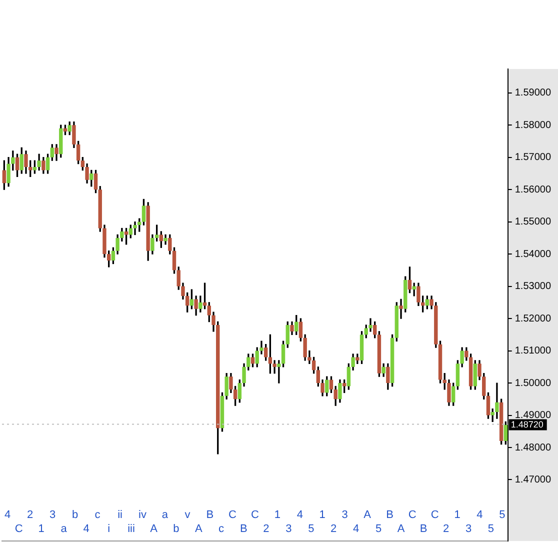 The width and height of the screenshot is (558, 558). I want to click on y-tick-label: 1.49000, so click(533, 416).